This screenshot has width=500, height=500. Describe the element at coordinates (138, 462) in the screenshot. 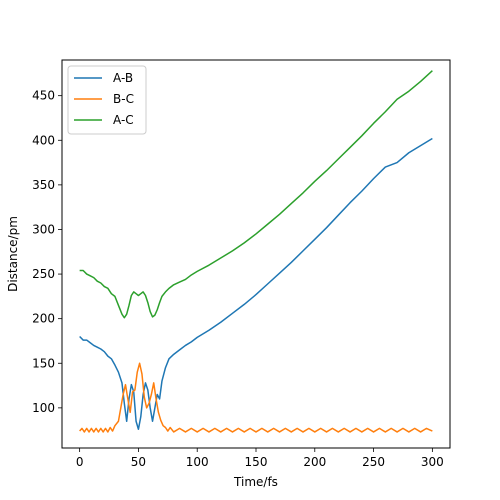

I see `x-tick-label: 50` at that location.